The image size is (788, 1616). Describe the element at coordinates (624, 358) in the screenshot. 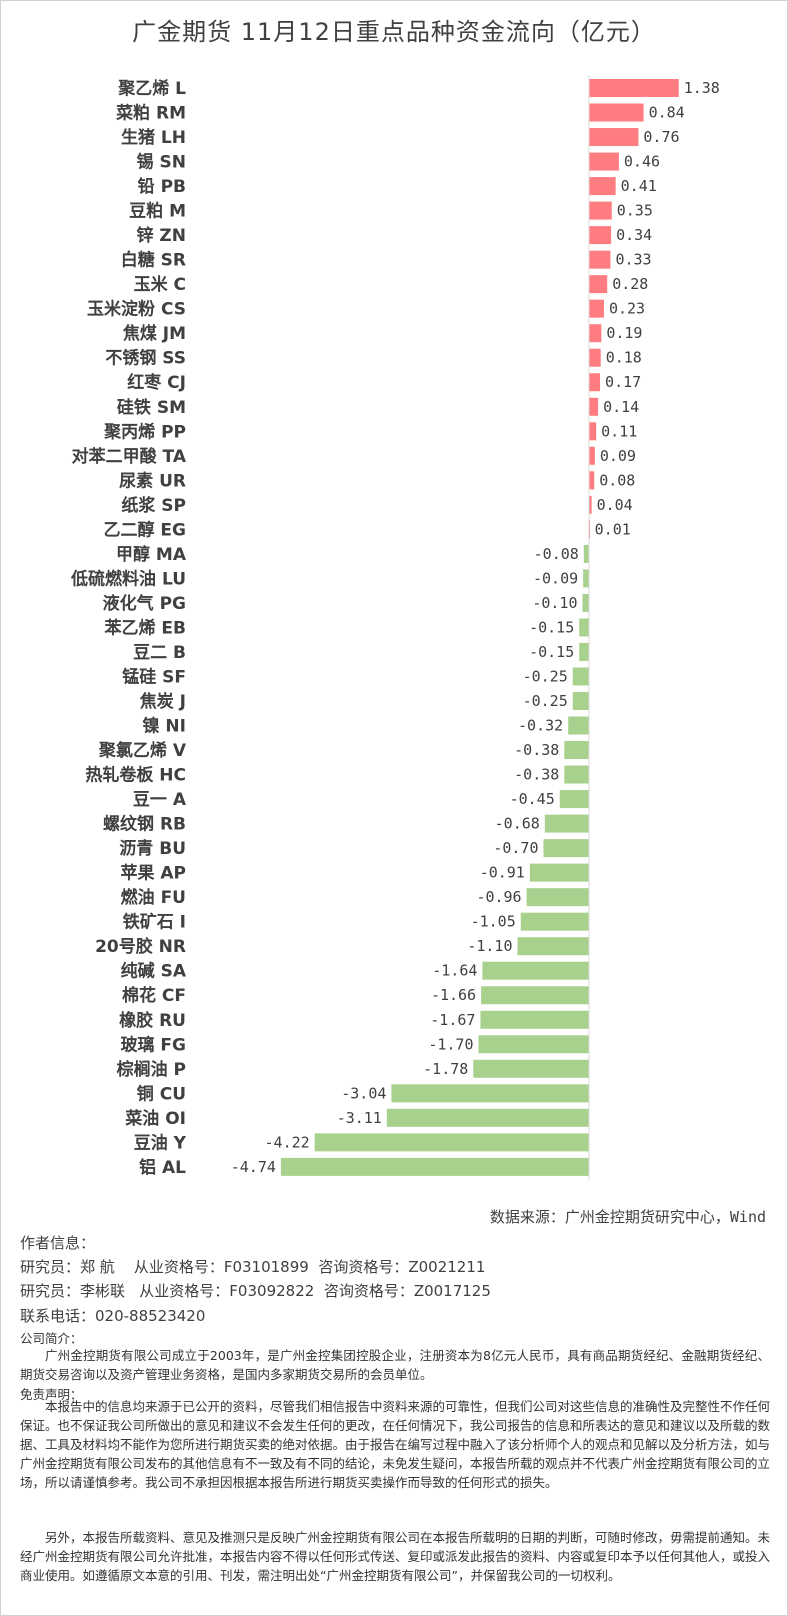

I see `data-label: 0.18` at that location.